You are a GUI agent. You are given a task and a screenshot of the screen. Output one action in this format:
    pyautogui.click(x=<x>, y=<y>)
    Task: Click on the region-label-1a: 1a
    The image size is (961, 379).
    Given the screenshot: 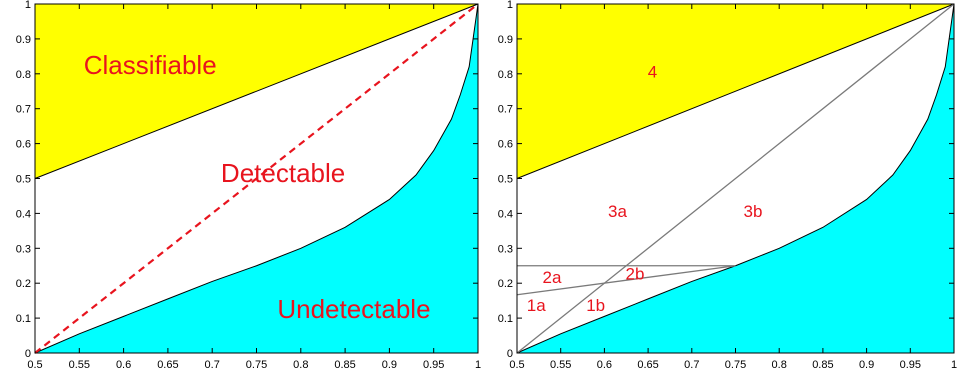 What is the action you would take?
    pyautogui.click(x=536, y=305)
    